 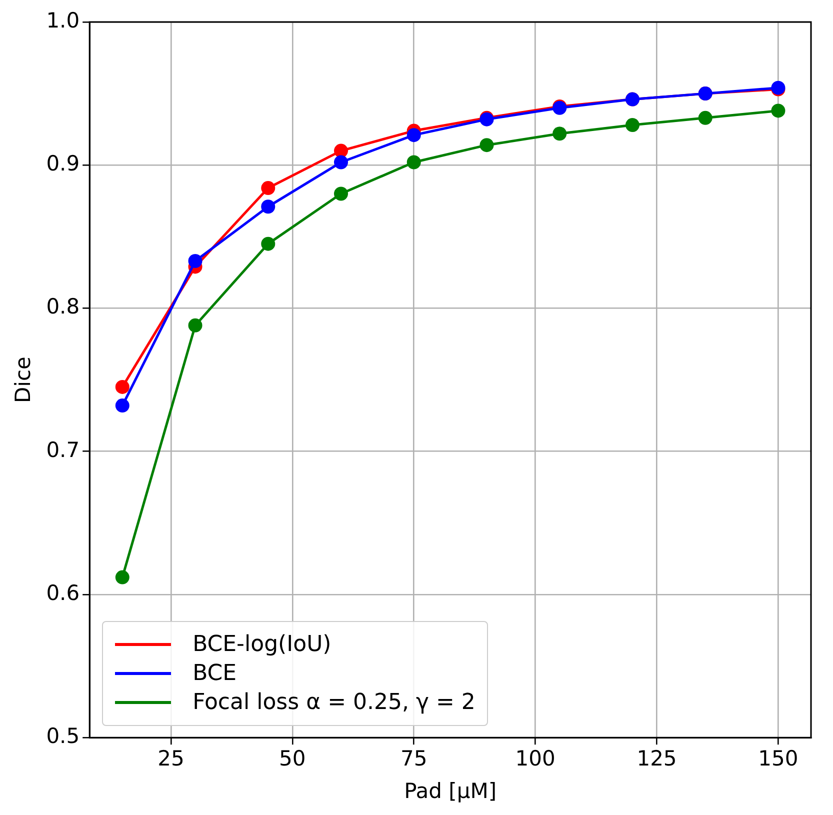 What do you see at coordinates (656, 758) in the screenshot?
I see `x-tick-label: 125` at bounding box center [656, 758].